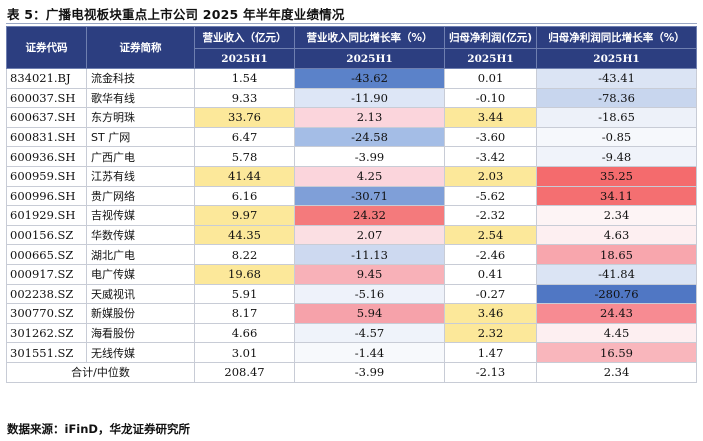  What do you see at coordinates (140, 156) in the screenshot?
I see `security-name: 广西广电` at bounding box center [140, 156].